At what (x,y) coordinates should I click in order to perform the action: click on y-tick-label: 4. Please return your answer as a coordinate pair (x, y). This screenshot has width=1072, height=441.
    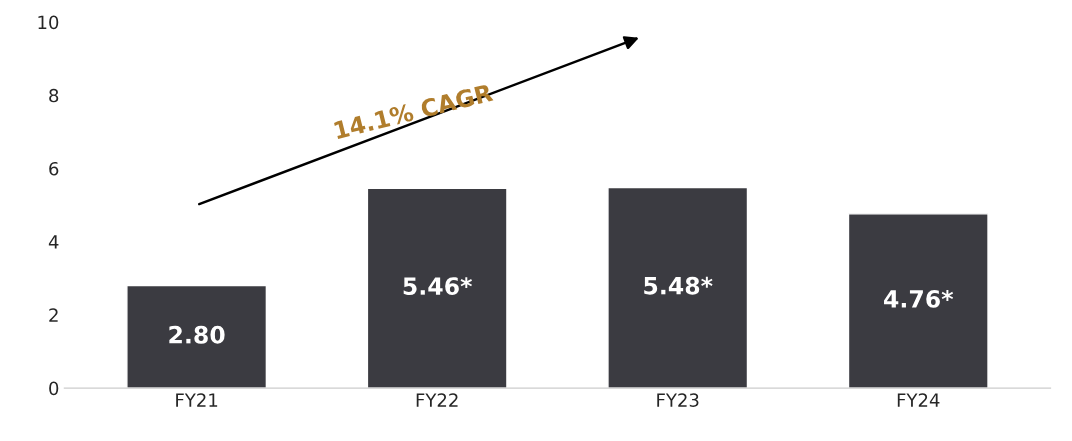
    Looking at the image, I should click on (53, 242).